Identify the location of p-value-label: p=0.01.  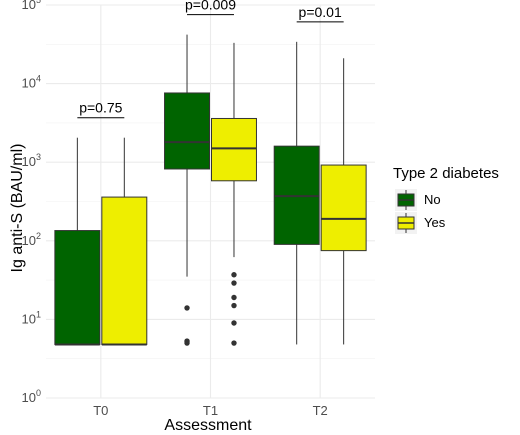
(320, 12).